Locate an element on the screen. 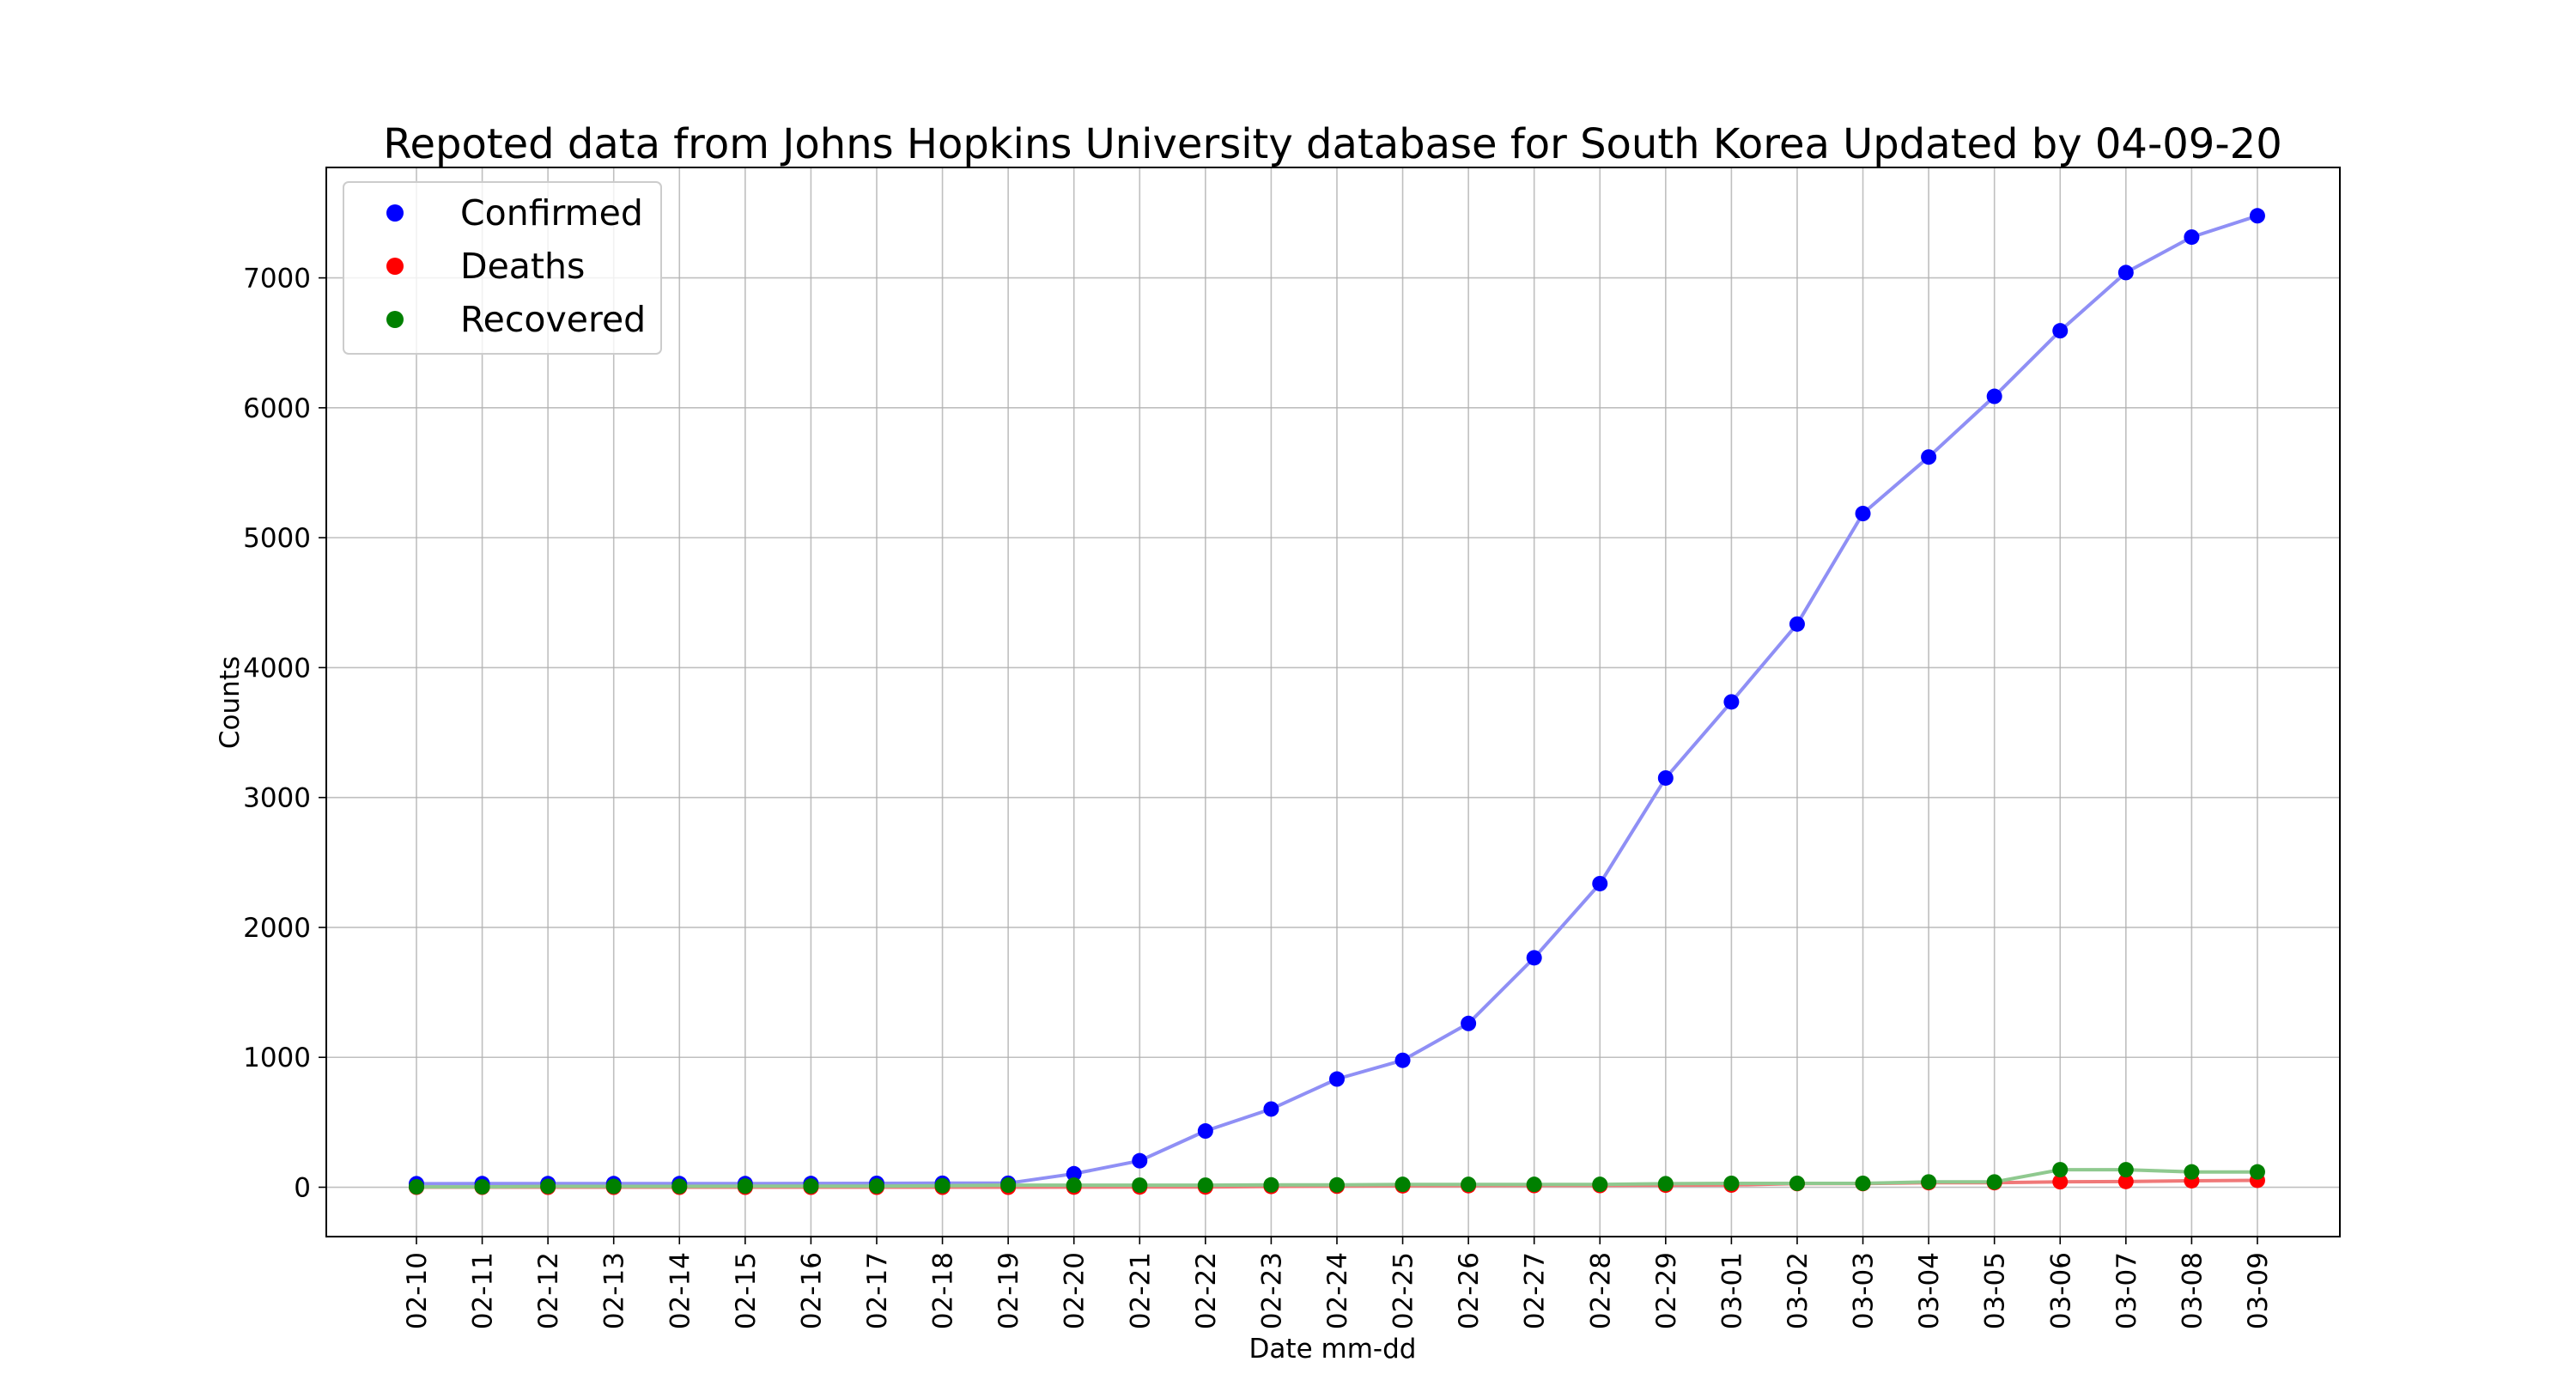  legend-marker-recovered is located at coordinates (395, 319).